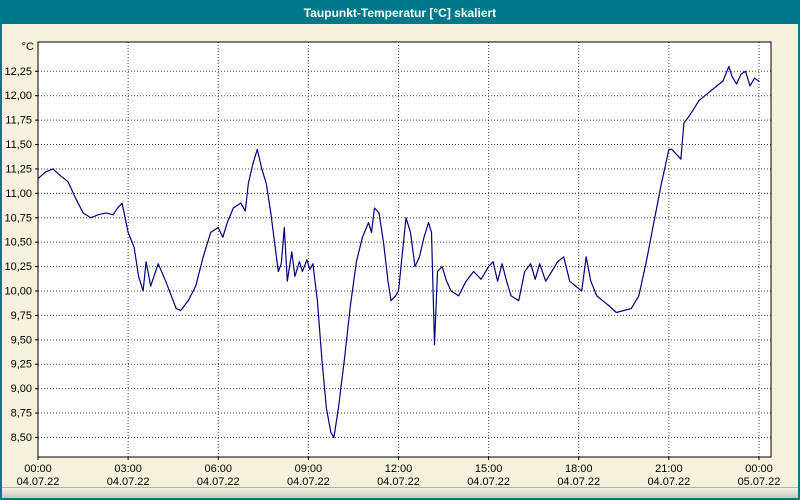  What do you see at coordinates (18, 243) in the screenshot?
I see `svg-text: 10,50` at bounding box center [18, 243].